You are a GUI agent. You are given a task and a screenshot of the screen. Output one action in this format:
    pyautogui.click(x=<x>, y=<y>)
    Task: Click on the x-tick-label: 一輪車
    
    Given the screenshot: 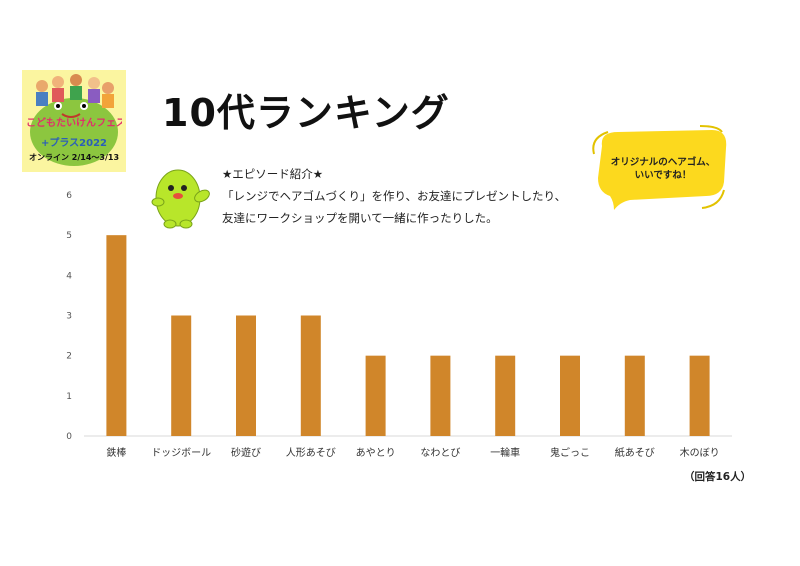 What is the action you would take?
    pyautogui.click(x=505, y=452)
    